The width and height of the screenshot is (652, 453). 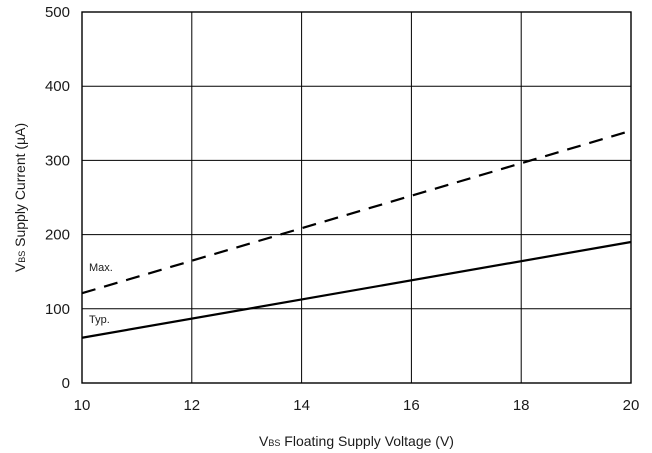 I want to click on x-axis-label: VBS Floating Supply Voltage (V), so click(x=356, y=441).